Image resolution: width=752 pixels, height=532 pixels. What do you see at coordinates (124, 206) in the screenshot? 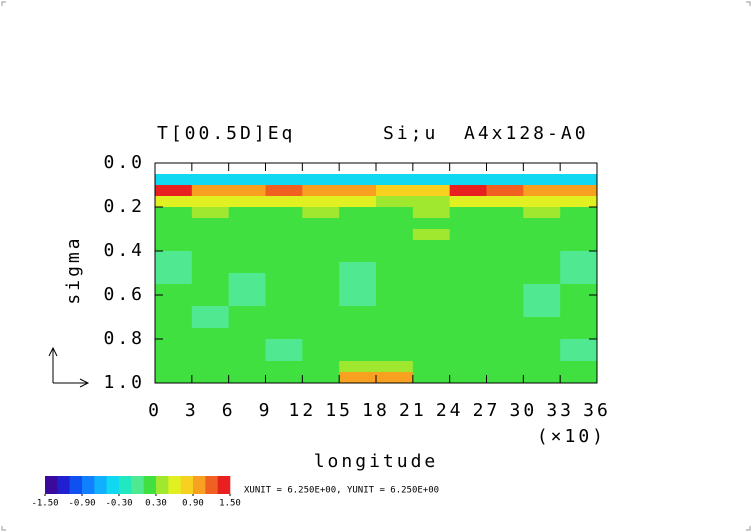
I see `y-tick-label: 0.2` at bounding box center [124, 206].